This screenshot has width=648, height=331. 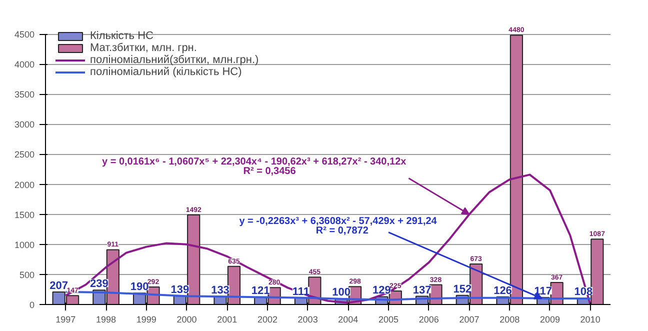 What do you see at coordinates (27, 275) in the screenshot?
I see `y-tick-label: 500` at bounding box center [27, 275].